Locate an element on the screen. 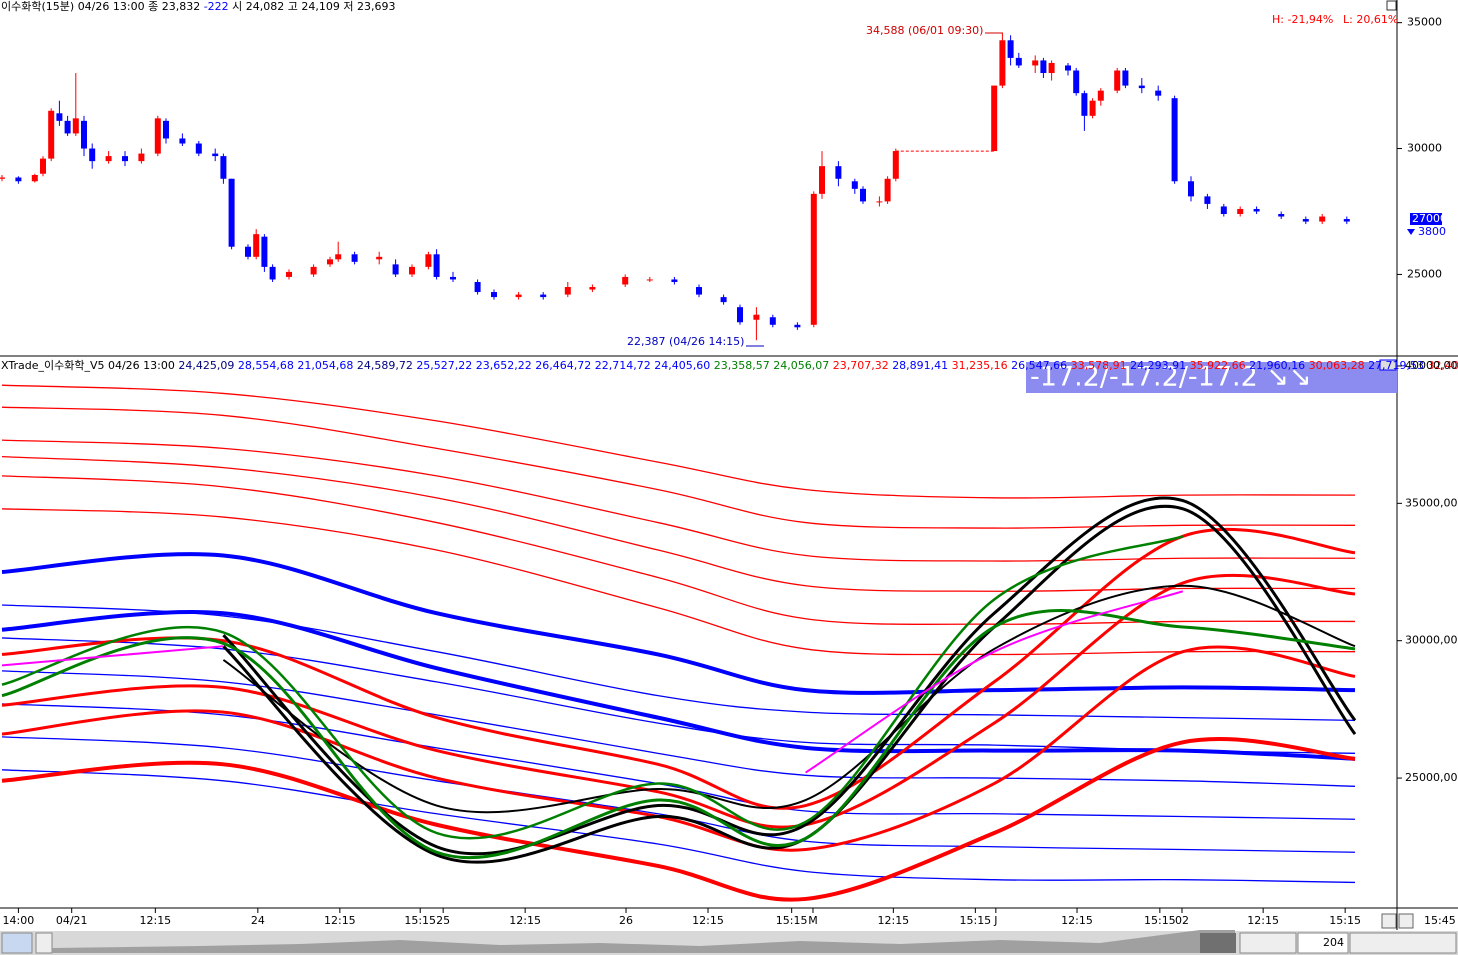 Image resolution: width=1458 pixels, height=955 pixels. annotation: 22,387 (04/26 14:15) is located at coordinates (685, 341).